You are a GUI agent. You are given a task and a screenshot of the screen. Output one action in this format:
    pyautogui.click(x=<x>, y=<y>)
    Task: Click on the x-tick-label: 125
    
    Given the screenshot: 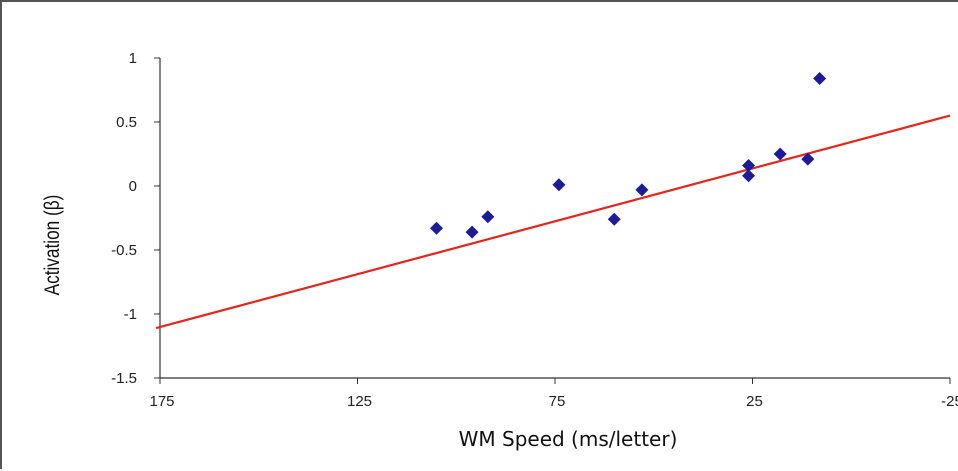 What is the action you would take?
    pyautogui.click(x=359, y=401)
    